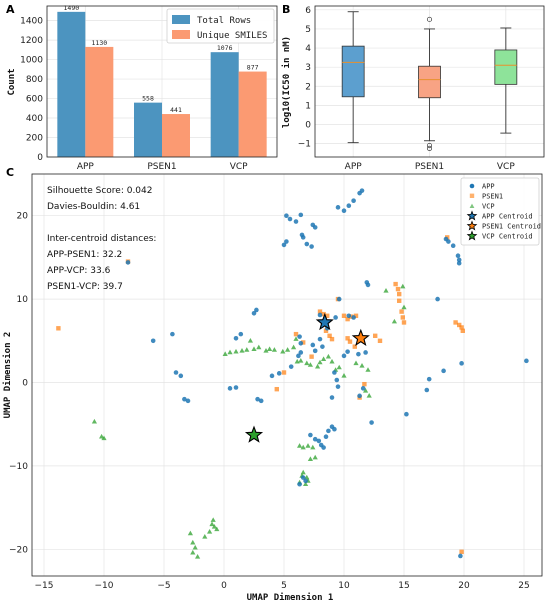 The width and height of the screenshot is (550, 606). What do you see at coordinates (31, 61) in the screenshot?
I see `bar-chart-ytick-label: 1000` at bounding box center [31, 61].